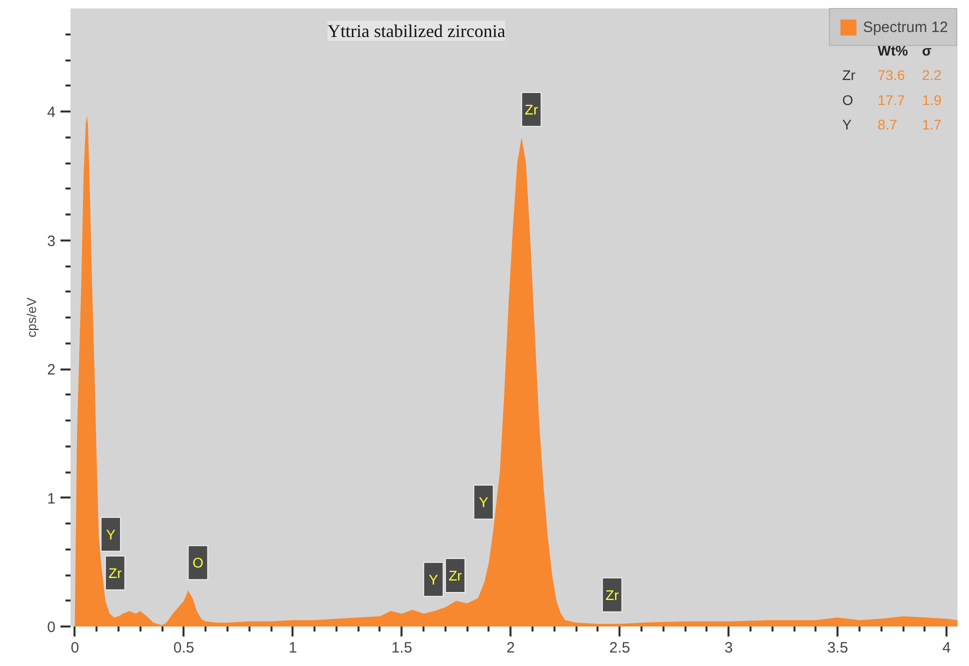 The width and height of the screenshot is (969, 666). I want to click on annotation: 8.7, so click(888, 124).